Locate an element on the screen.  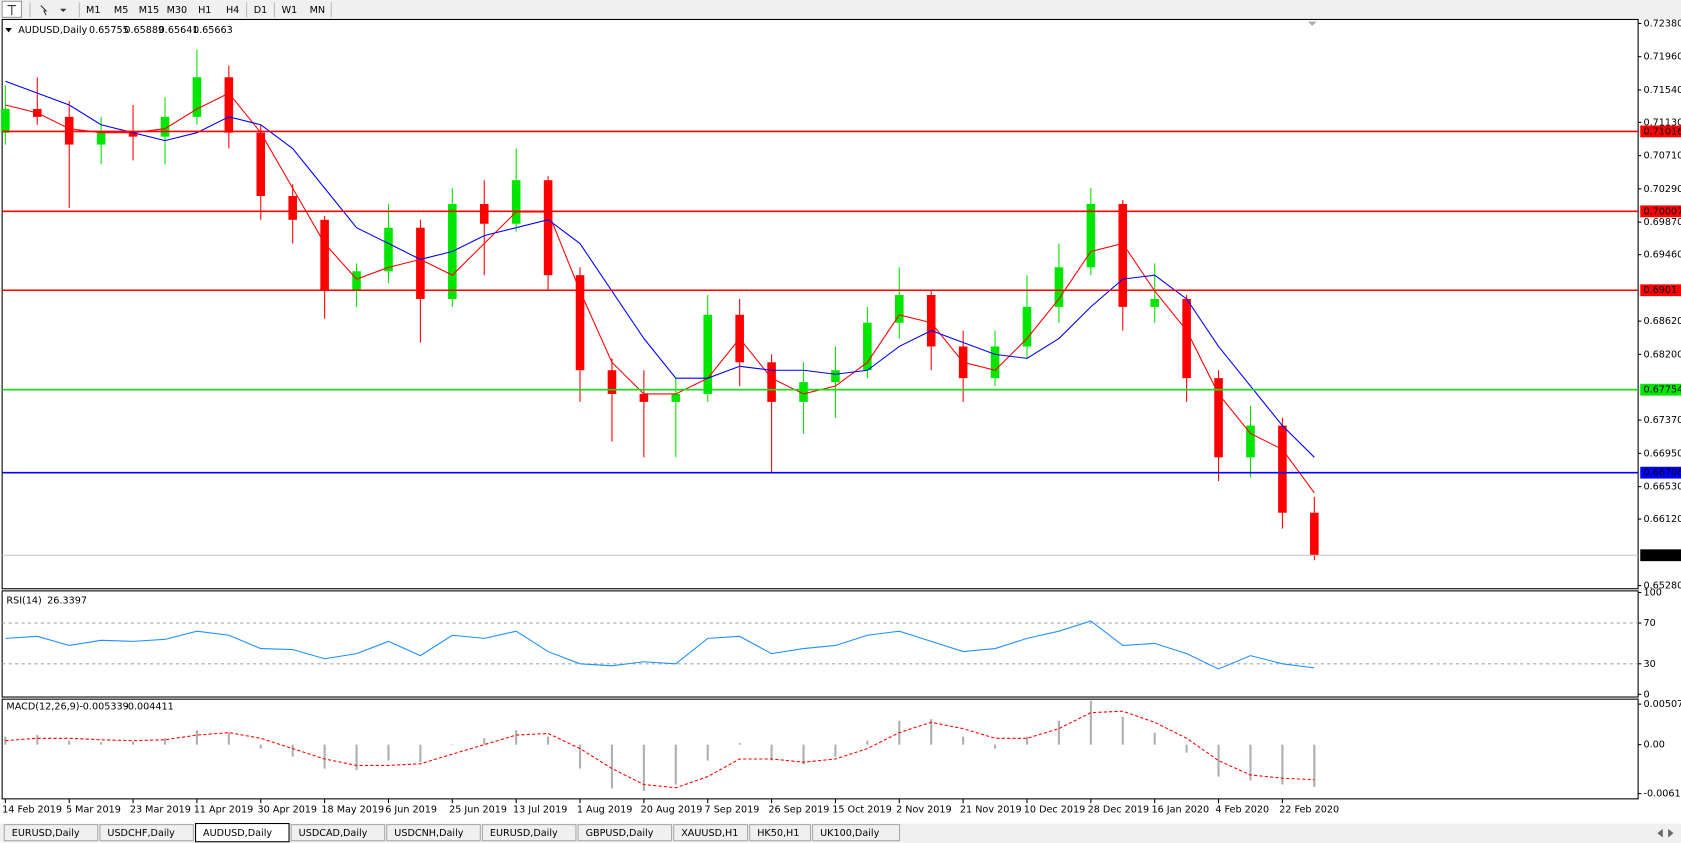
y-tick-label: 0.66120 is located at coordinates (1662, 519).